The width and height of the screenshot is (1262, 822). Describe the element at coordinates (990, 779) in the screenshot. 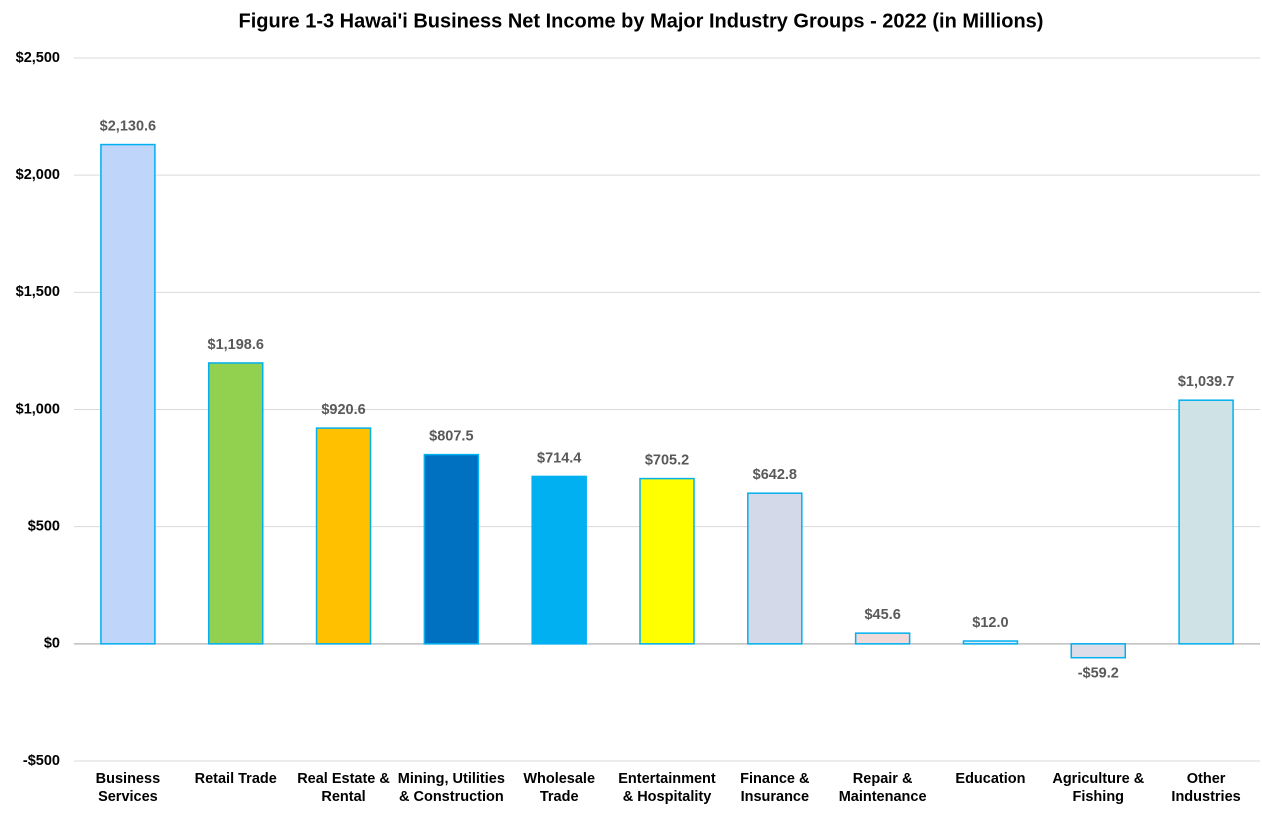

I see `x-tick-label: Education` at that location.